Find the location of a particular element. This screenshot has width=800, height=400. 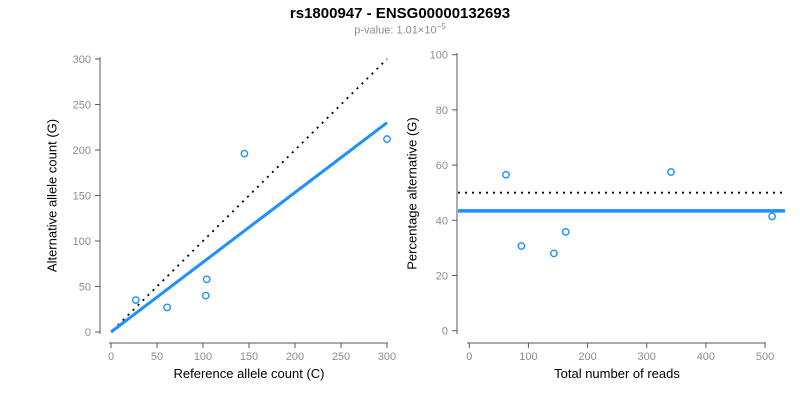

x-tick-label: 400 is located at coordinates (706, 357).